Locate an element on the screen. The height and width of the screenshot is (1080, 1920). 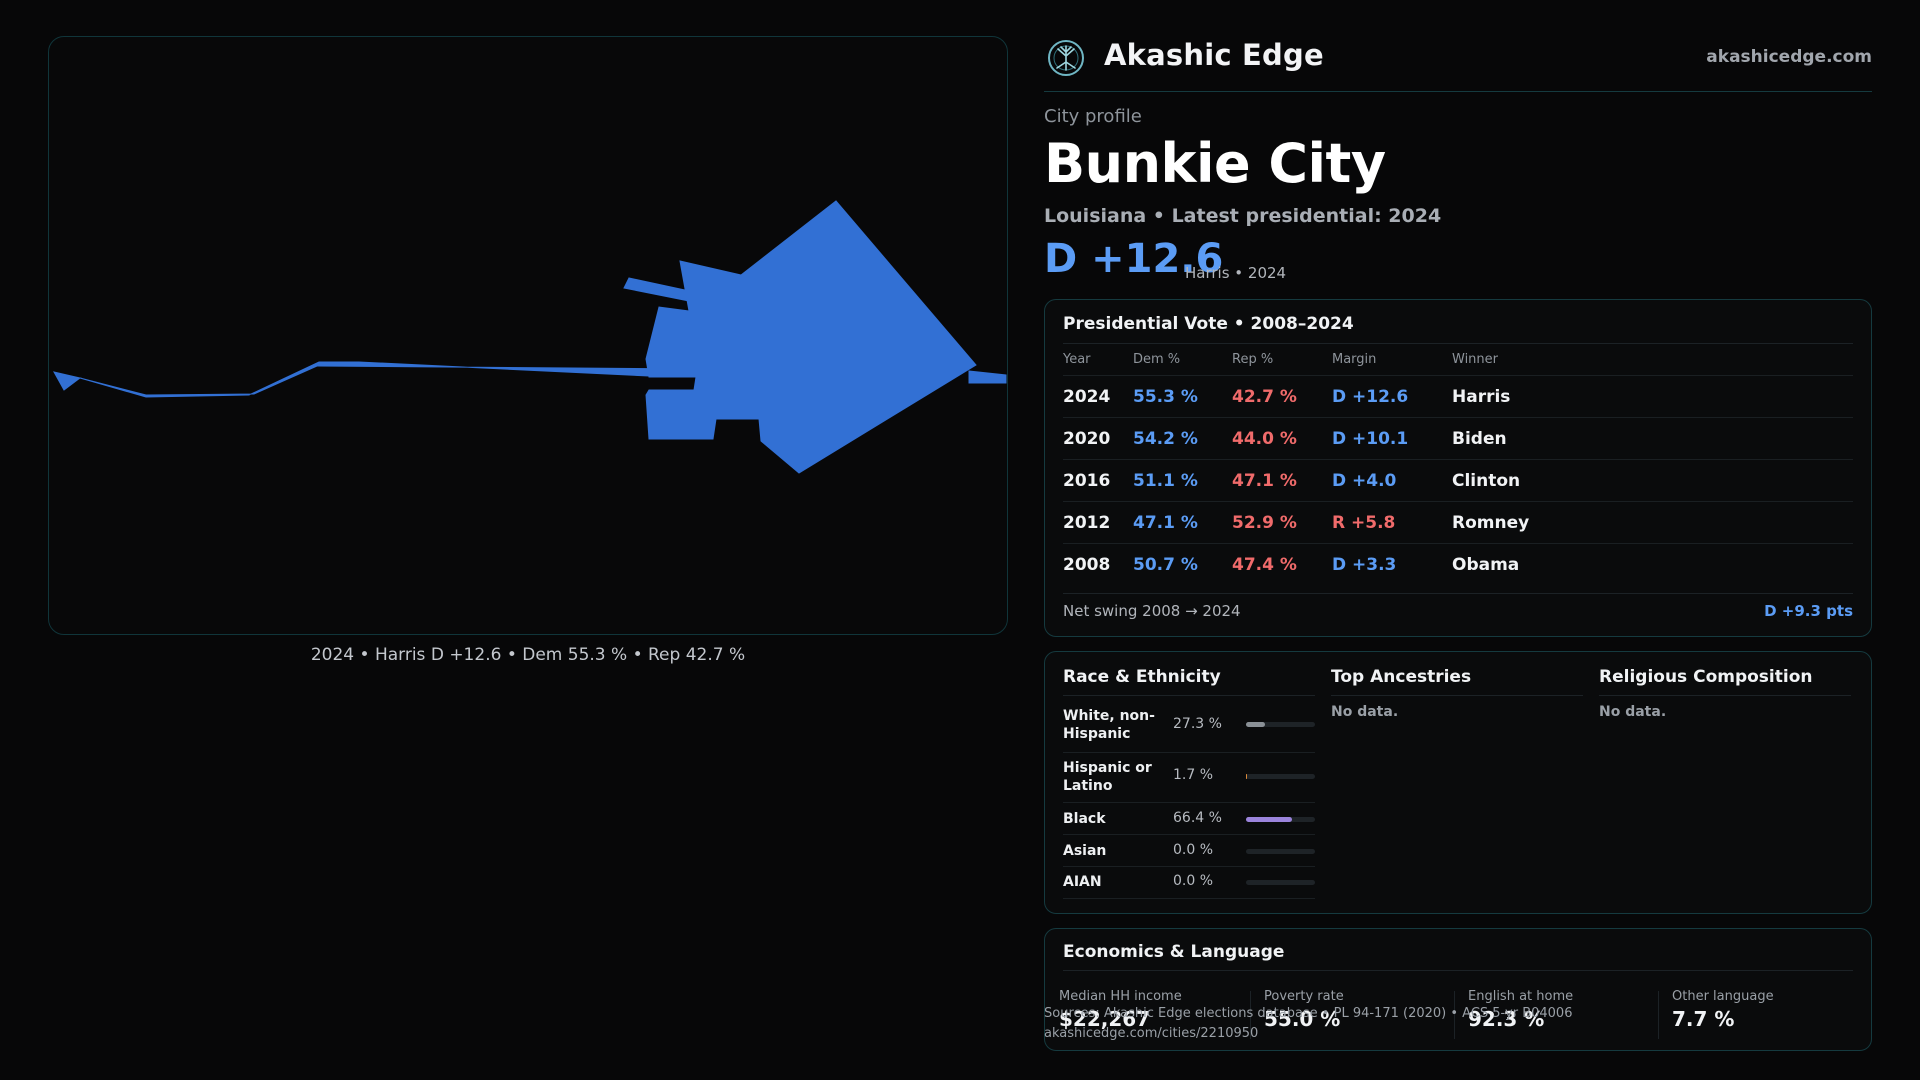
ancestries-empty: No data. is located at coordinates (1365, 712).